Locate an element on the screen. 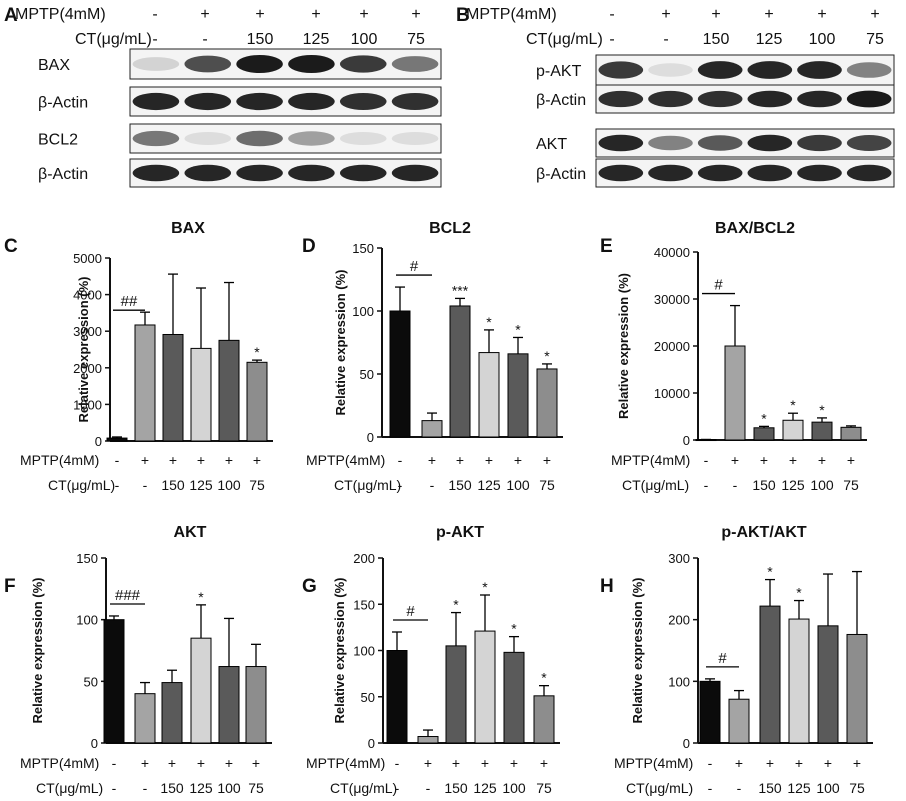 The height and width of the screenshot is (801, 906). y-tick-label: 20000 is located at coordinates (672, 346).